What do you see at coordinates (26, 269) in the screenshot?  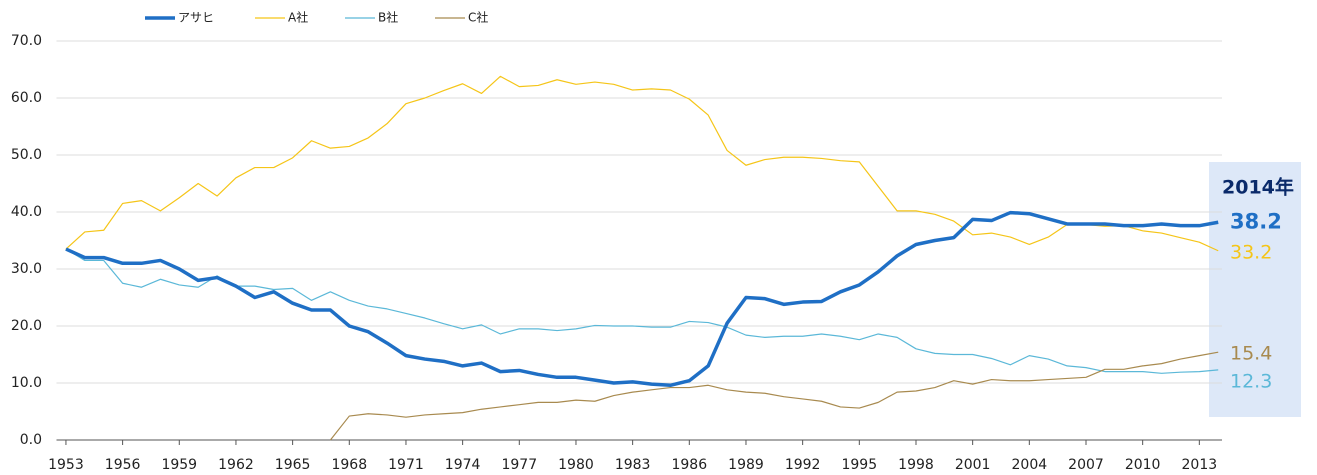 I see `y-tick-label: 30.0` at bounding box center [26, 269].